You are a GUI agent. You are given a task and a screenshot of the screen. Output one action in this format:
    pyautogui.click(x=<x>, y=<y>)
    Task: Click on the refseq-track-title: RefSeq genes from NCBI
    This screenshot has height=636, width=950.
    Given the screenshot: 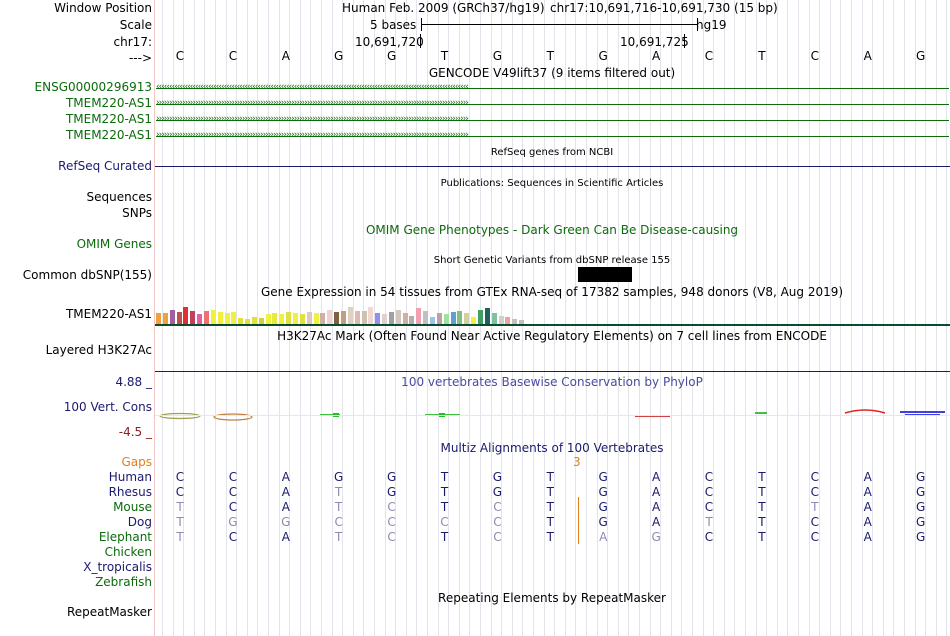 What is the action you would take?
    pyautogui.click(x=552, y=152)
    